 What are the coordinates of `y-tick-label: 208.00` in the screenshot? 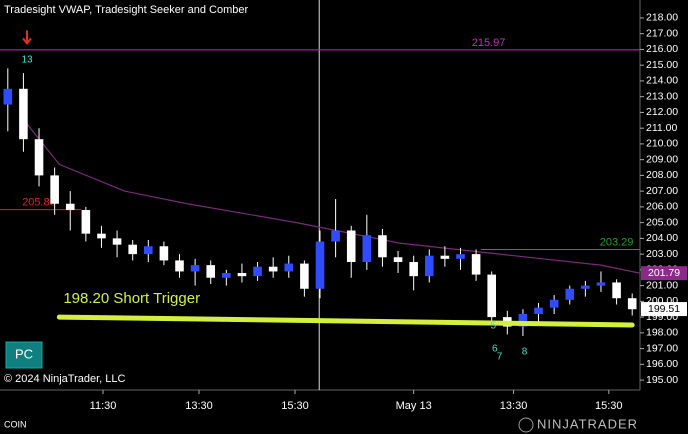 It's located at (662, 175).